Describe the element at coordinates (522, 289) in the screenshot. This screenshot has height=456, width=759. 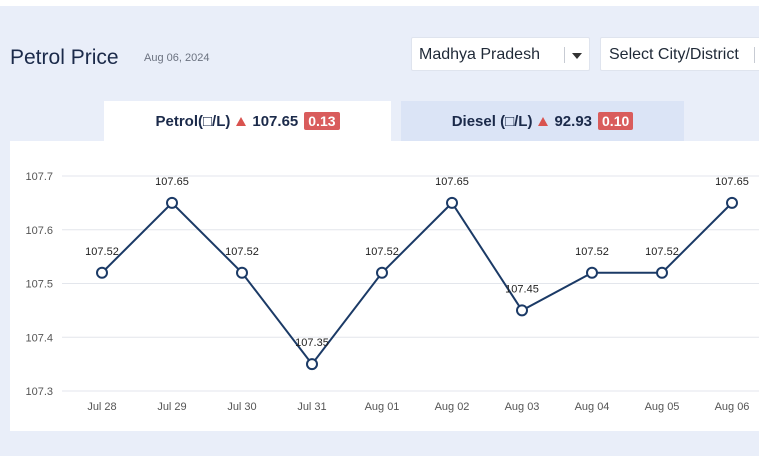
I see `data-label: 107.45` at that location.